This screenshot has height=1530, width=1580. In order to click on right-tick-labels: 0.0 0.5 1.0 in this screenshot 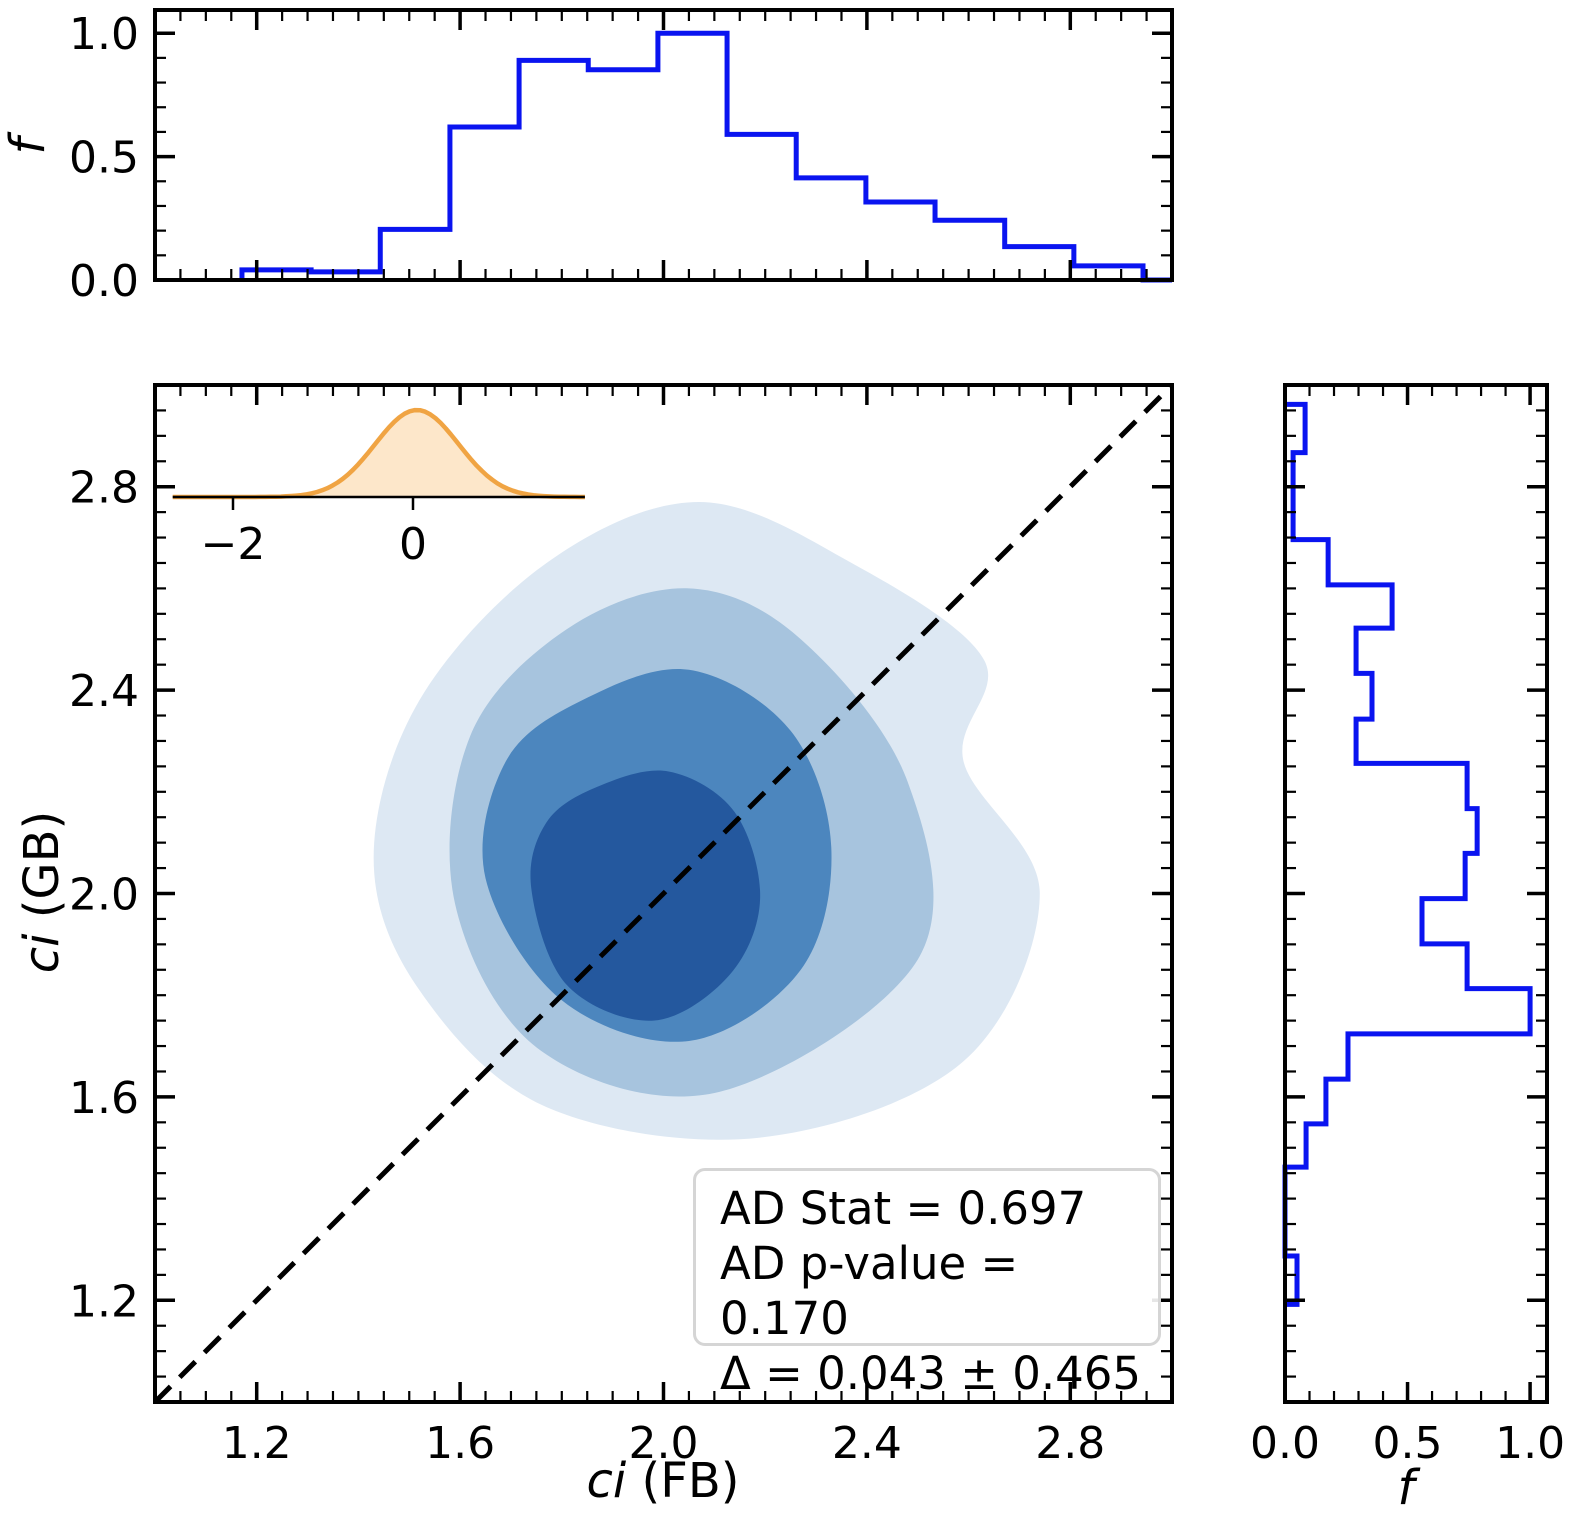, I will do `click(1407, 1443)`.